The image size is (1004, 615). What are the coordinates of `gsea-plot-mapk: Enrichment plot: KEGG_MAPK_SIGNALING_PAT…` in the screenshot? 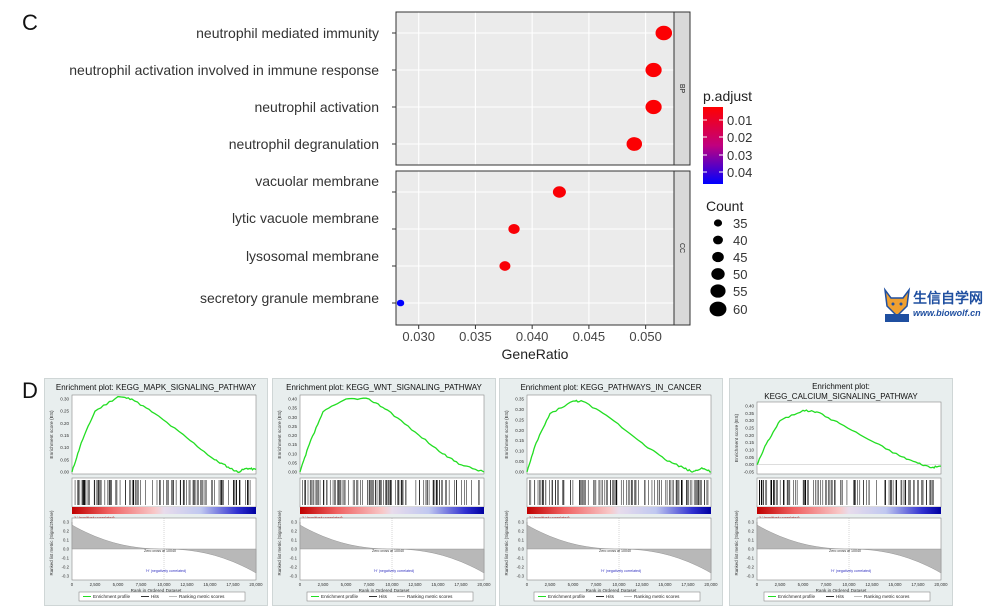 It's located at (156, 492).